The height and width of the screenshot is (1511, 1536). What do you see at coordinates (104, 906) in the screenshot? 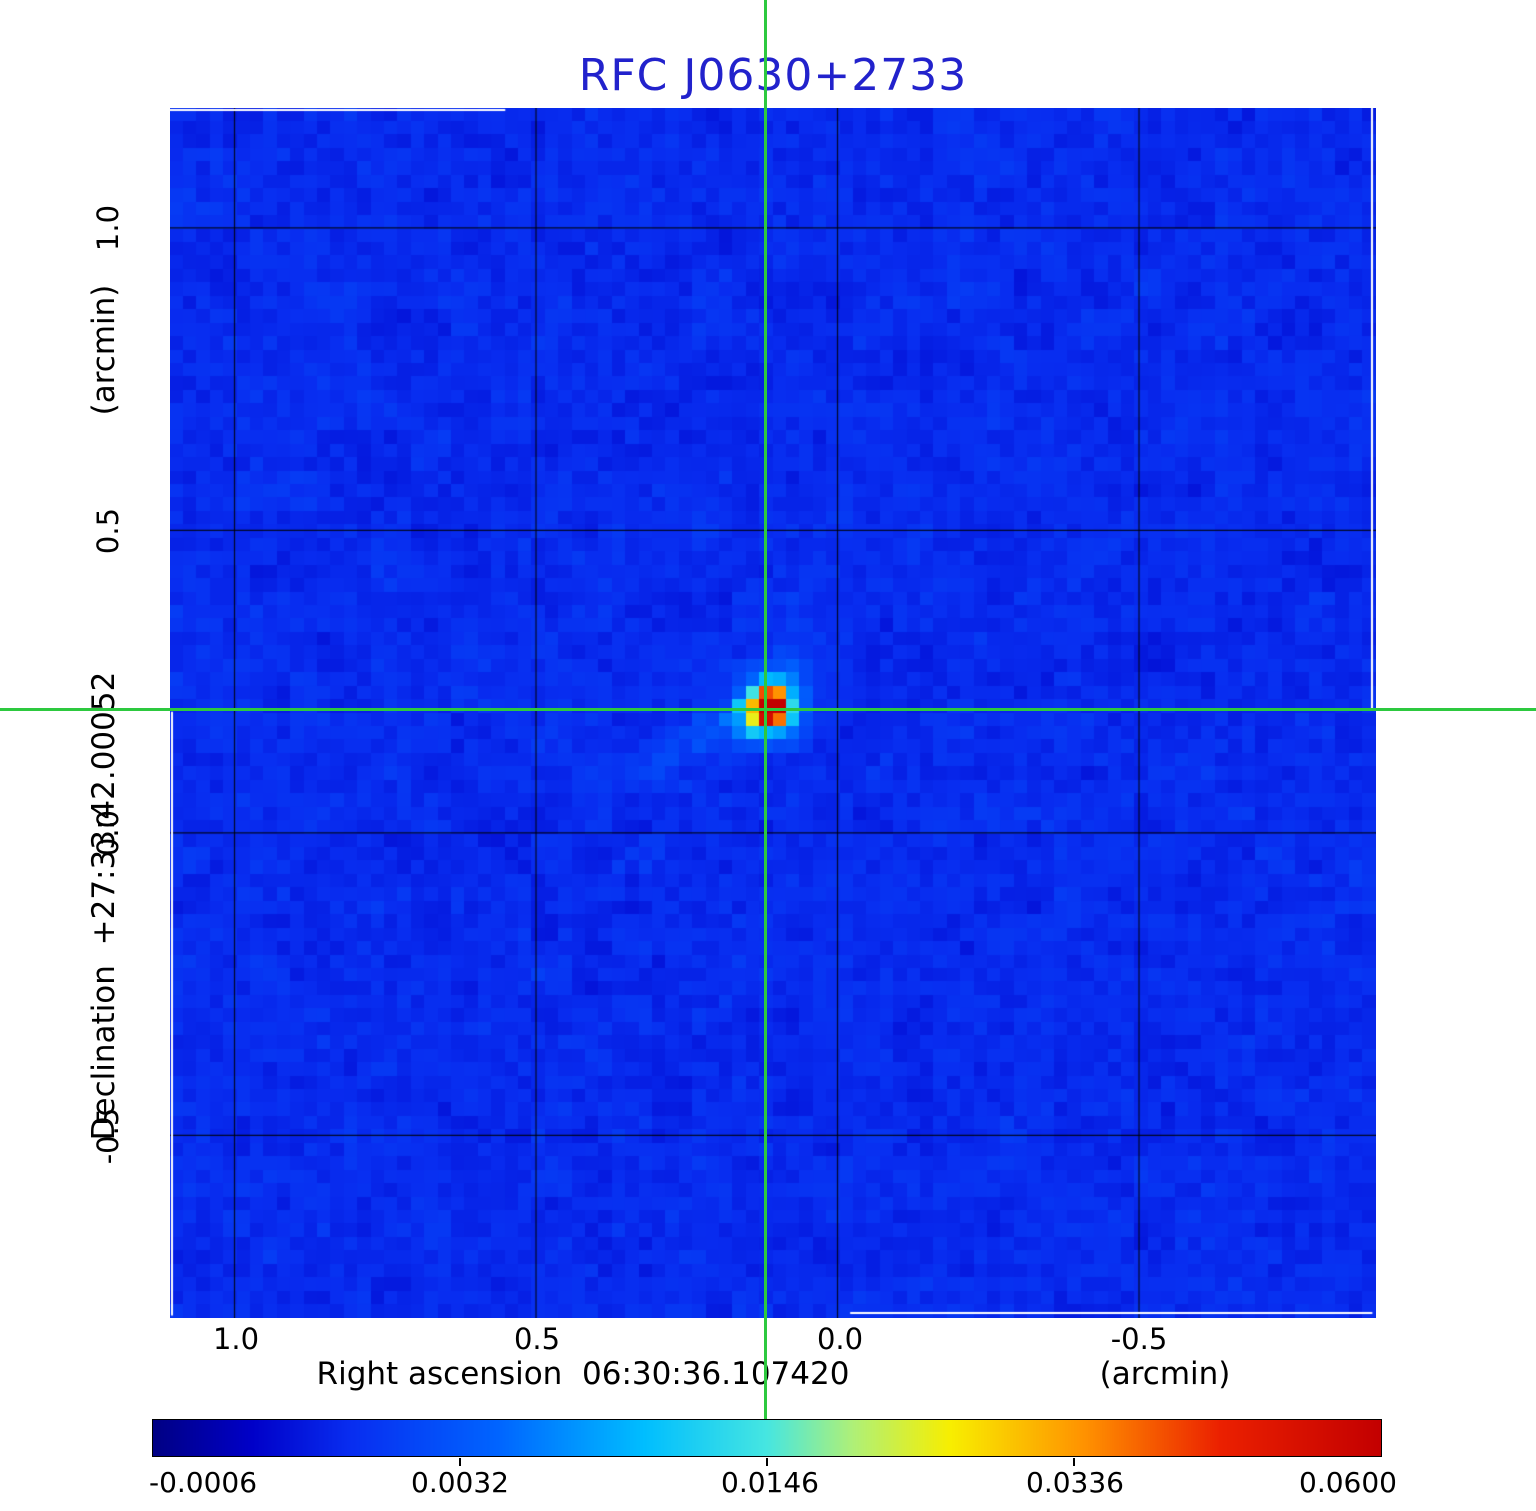
I see `y-axis-title: Declination +27:33:42.00052` at bounding box center [104, 906].